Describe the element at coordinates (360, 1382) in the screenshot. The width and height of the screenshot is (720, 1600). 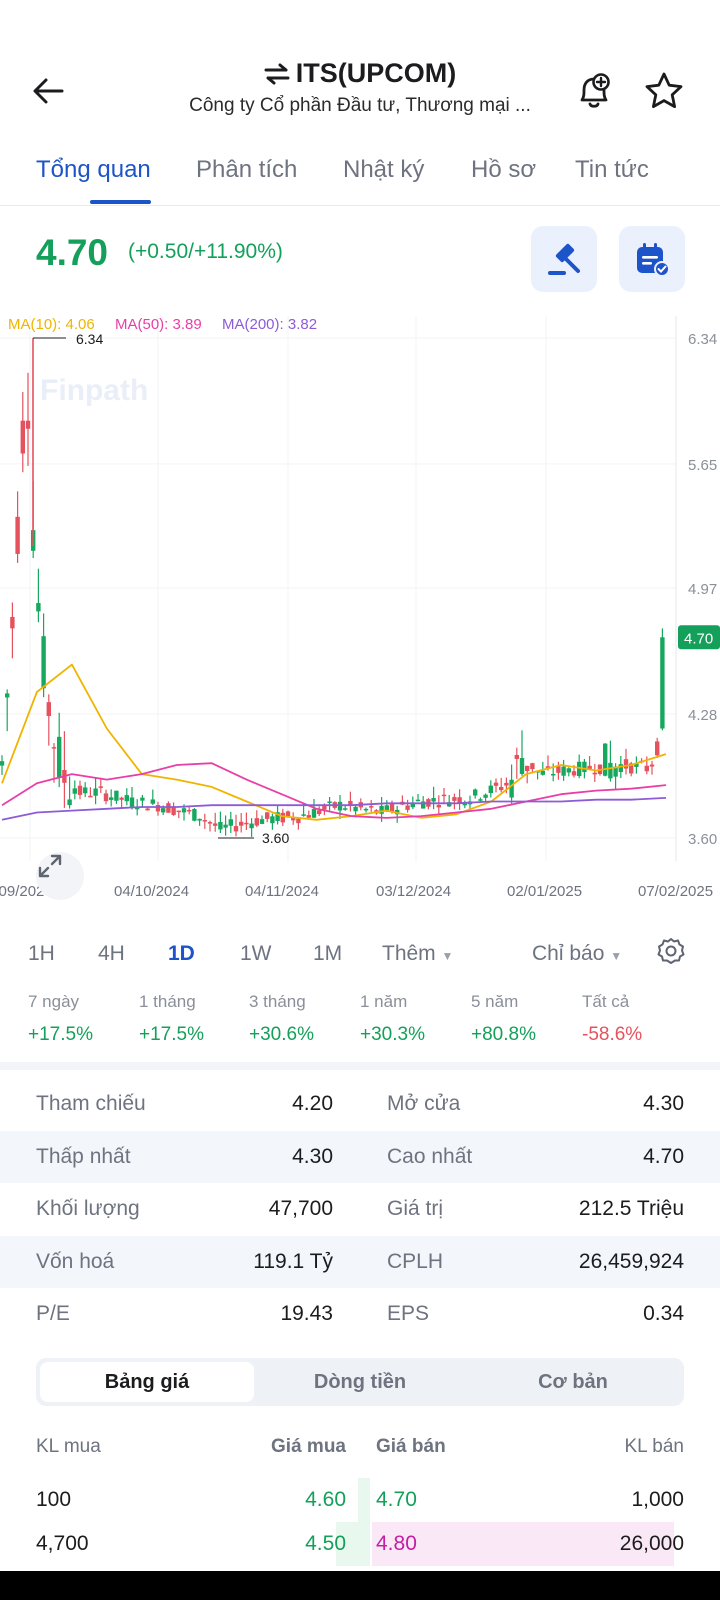
I see `segment-cash-flow: Dòng tiền` at that location.